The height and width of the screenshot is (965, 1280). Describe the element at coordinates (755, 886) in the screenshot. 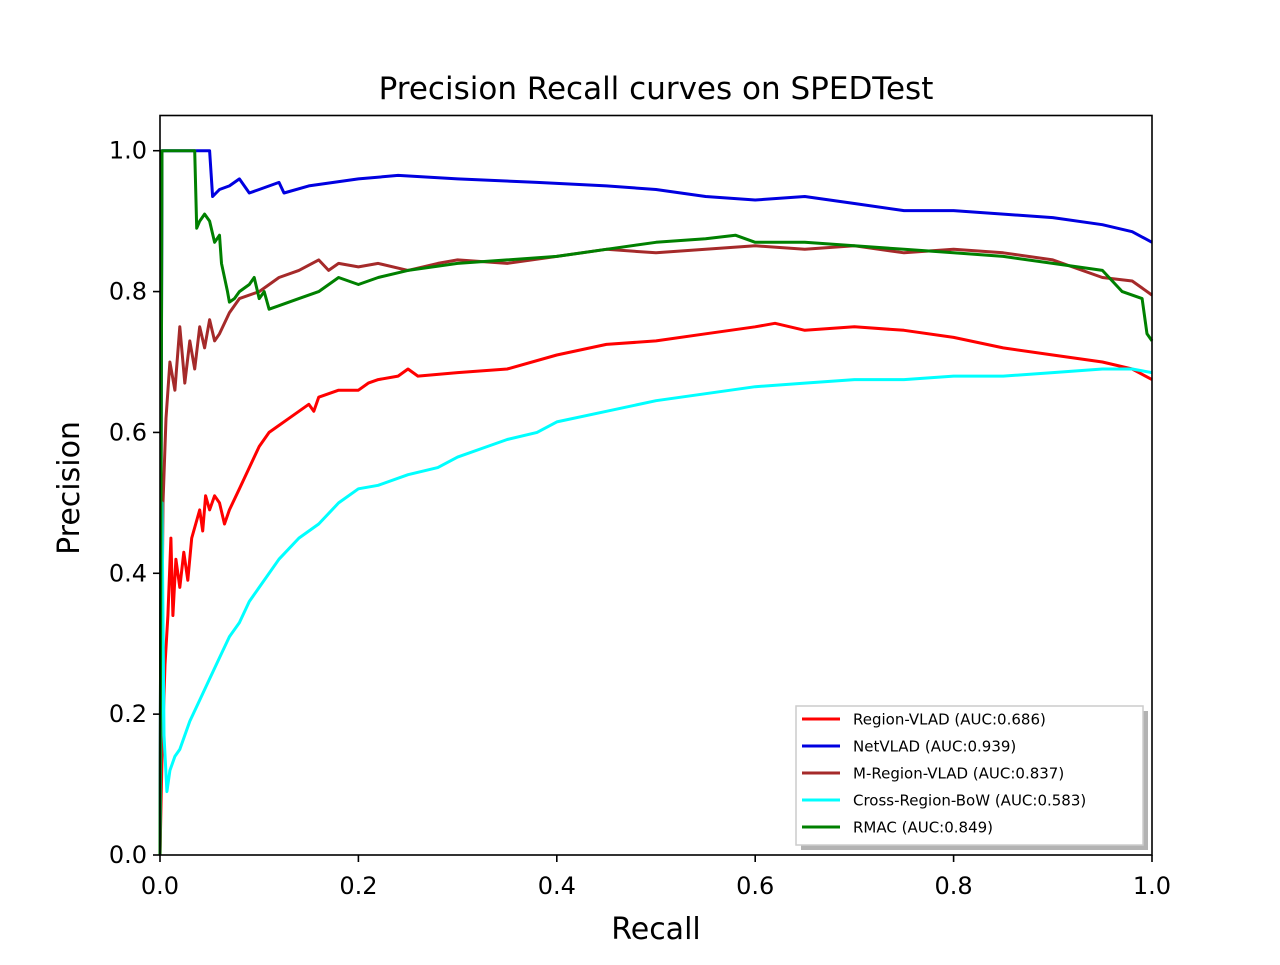

I see `x-tick-label: 0.6` at that location.